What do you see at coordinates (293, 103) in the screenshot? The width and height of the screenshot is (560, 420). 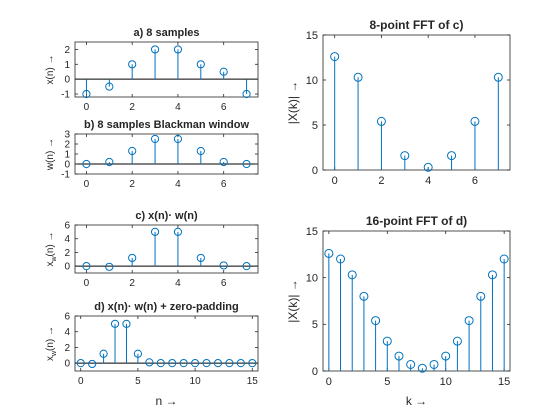 I see `y-axis-label: |X(k)| →` at bounding box center [293, 103].